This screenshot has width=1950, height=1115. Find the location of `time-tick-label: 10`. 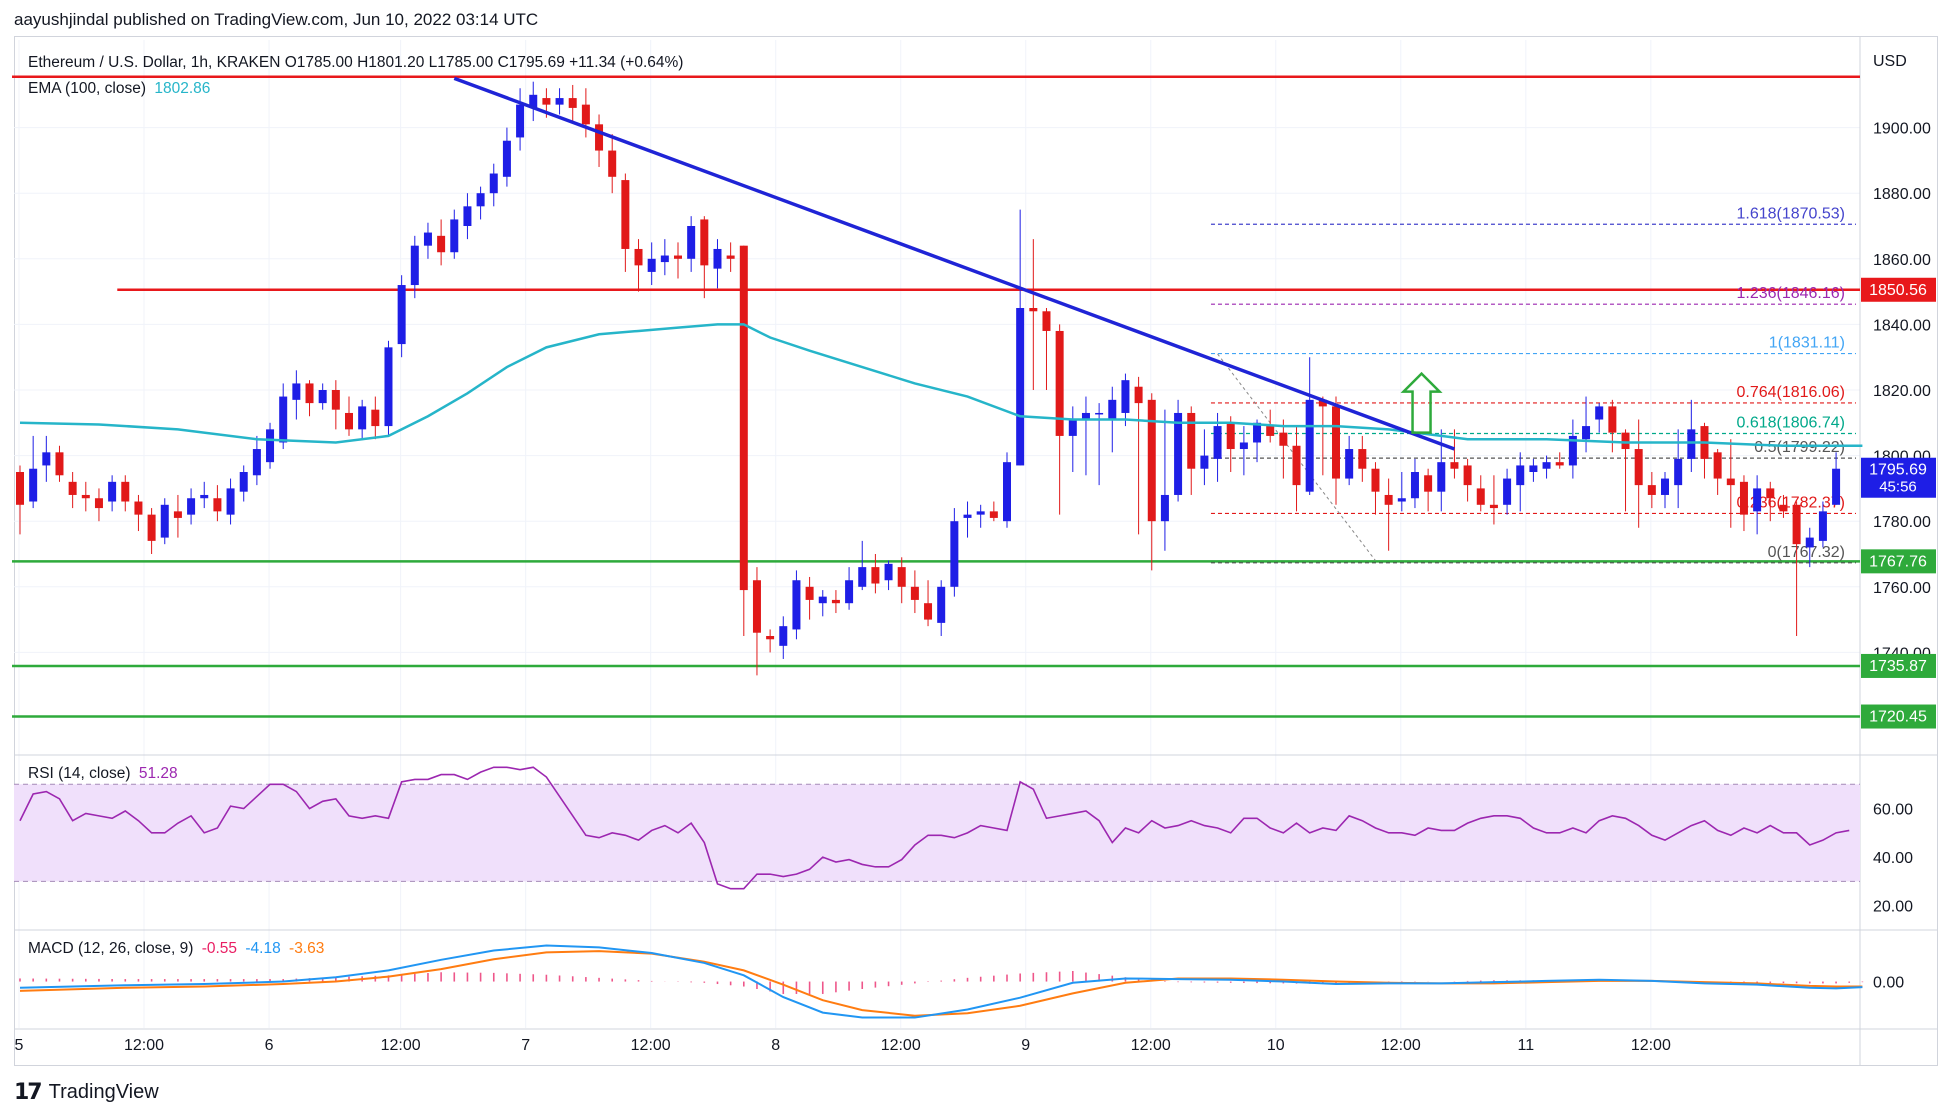

time-tick-label: 10 is located at coordinates (1276, 1045).